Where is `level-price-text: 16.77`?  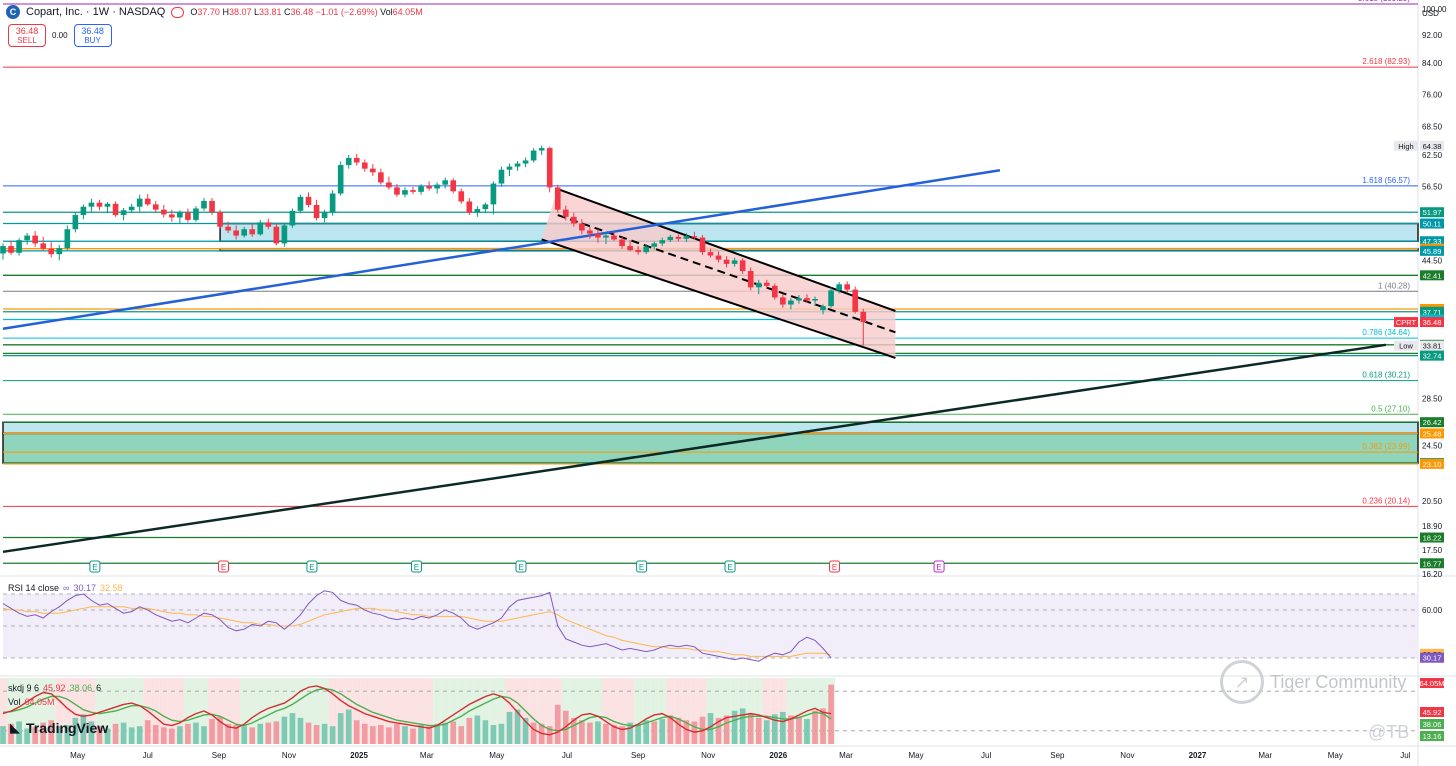 level-price-text: 16.77 is located at coordinates (1432, 563).